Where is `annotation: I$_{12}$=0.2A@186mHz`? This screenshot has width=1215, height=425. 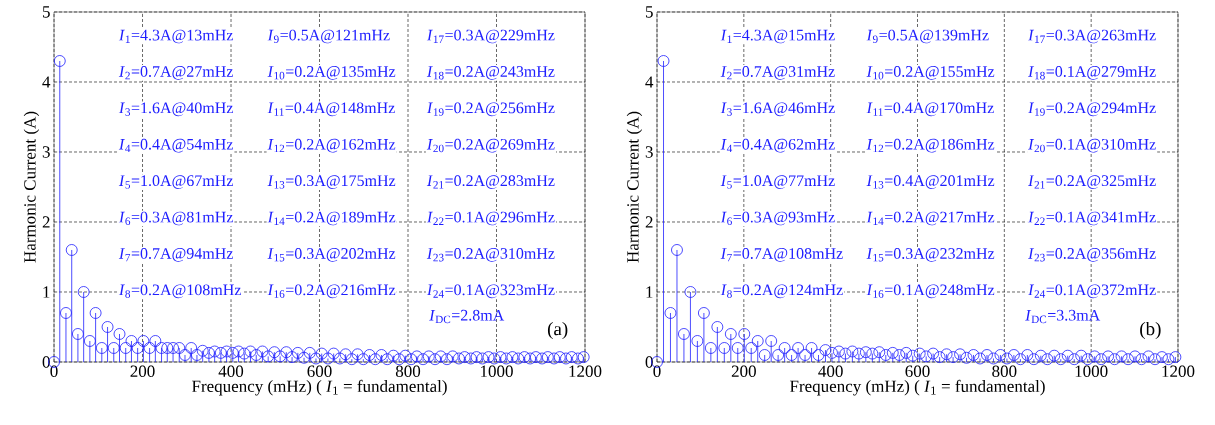 annotation: I$_{12}$=0.2A@186mHz is located at coordinates (930, 145).